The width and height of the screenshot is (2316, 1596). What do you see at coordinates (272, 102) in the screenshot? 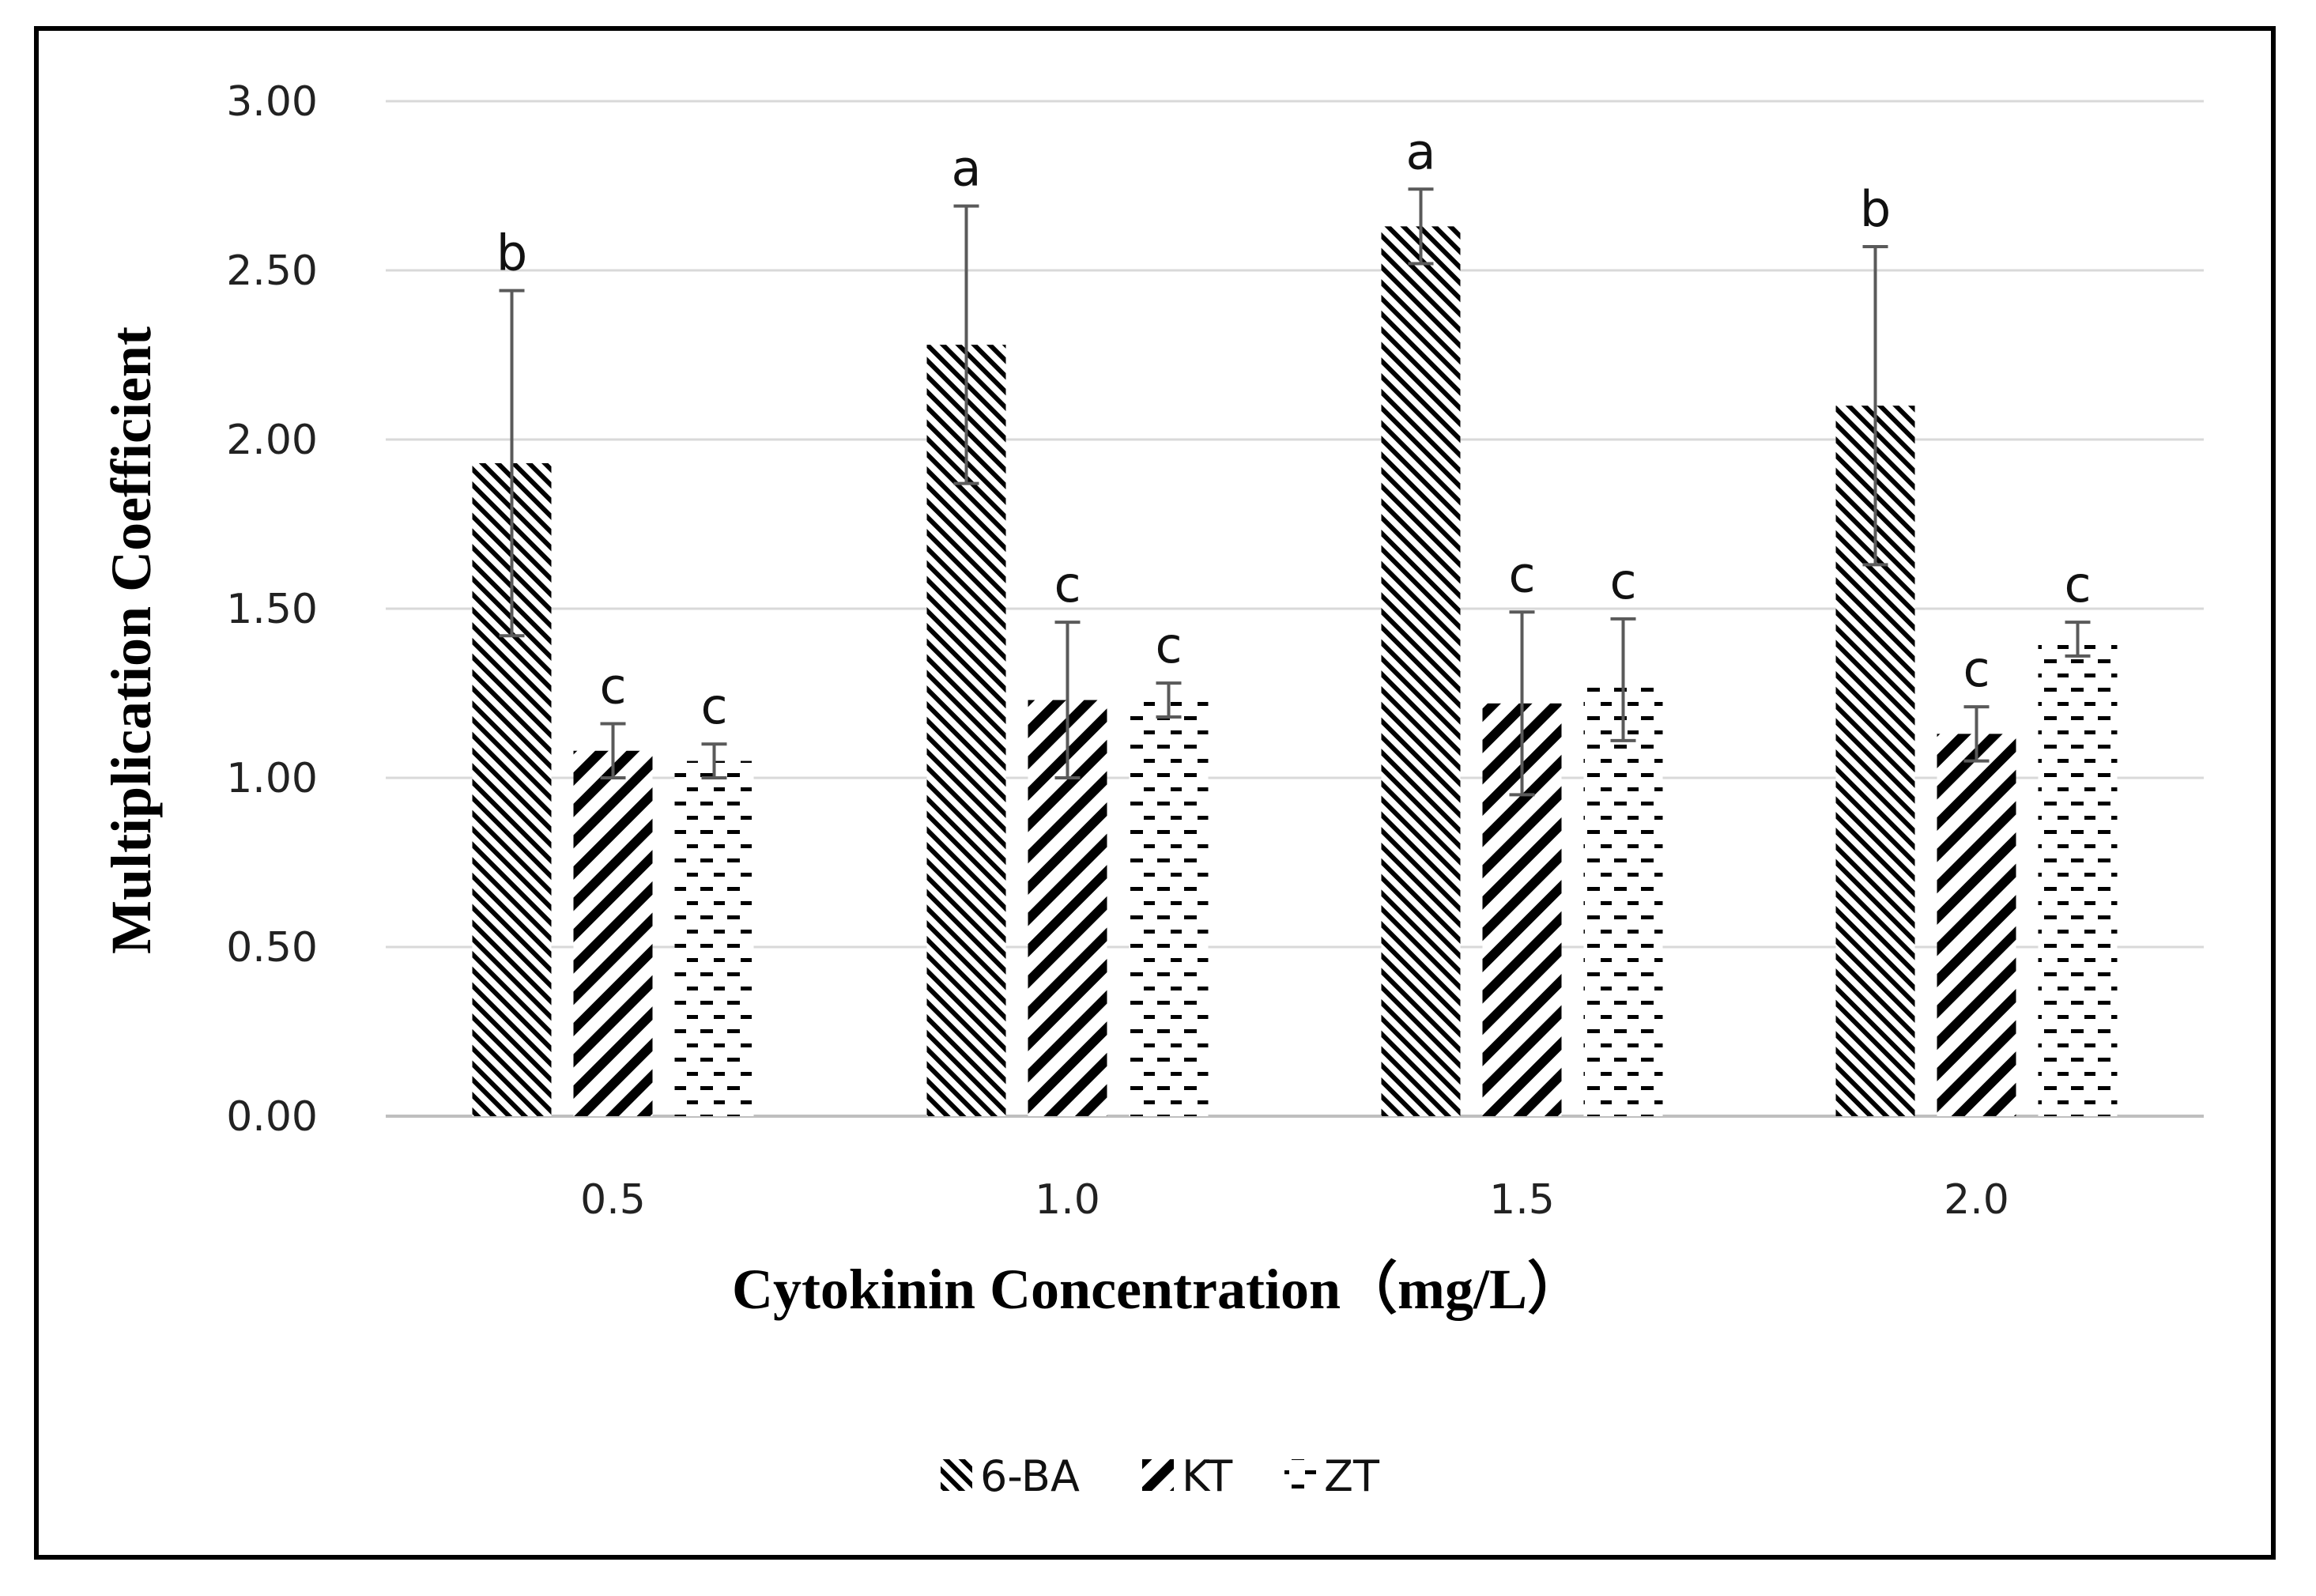
I see `y-tick-label: 3.00` at bounding box center [272, 102].